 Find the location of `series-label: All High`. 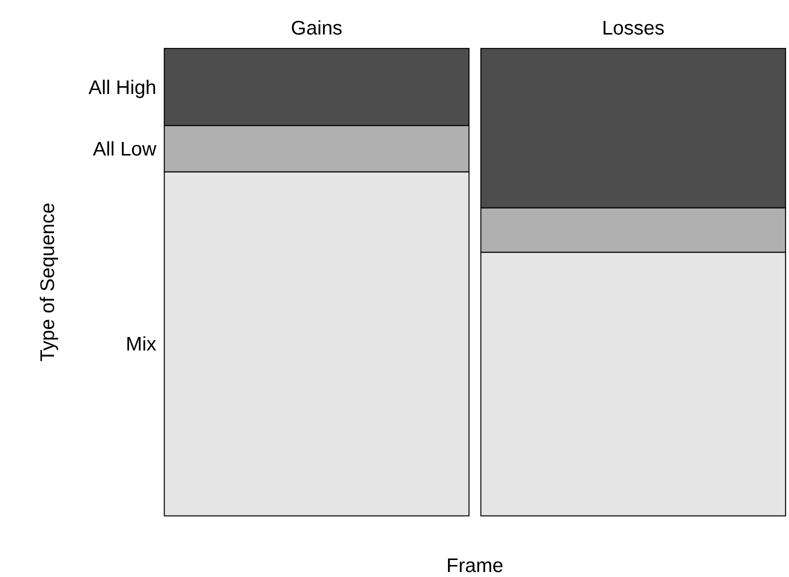

series-label: All High is located at coordinates (122, 87).